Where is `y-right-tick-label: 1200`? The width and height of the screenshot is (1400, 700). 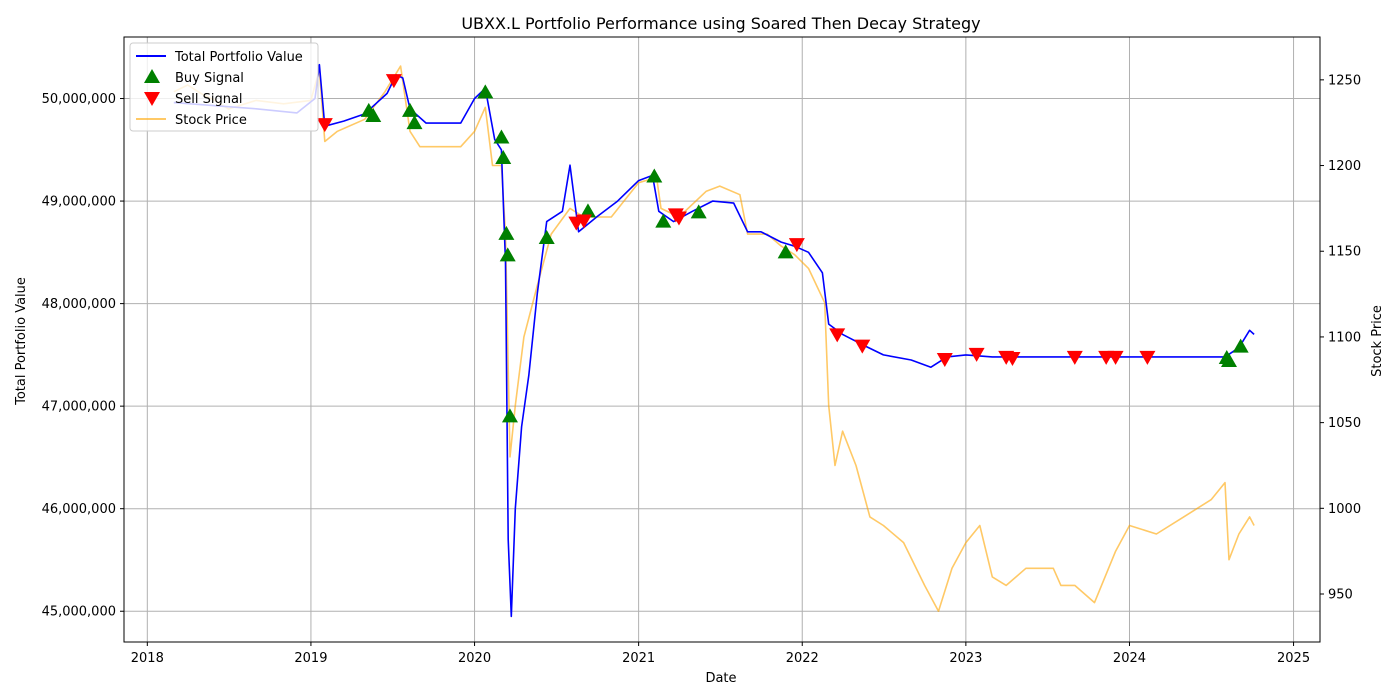 y-right-tick-label: 1200 is located at coordinates (1344, 166).